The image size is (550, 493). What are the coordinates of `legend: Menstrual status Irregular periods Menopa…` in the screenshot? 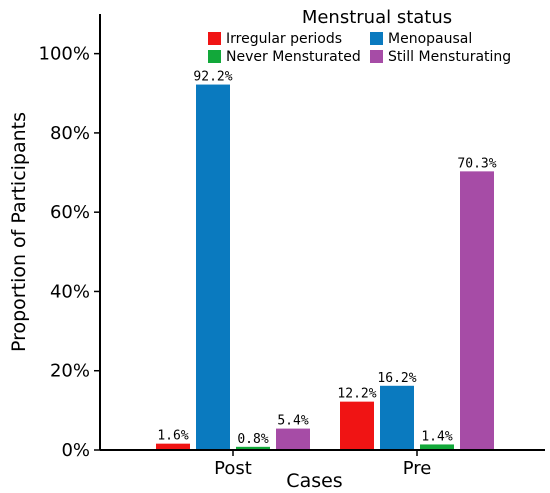 It's located at (359, 36).